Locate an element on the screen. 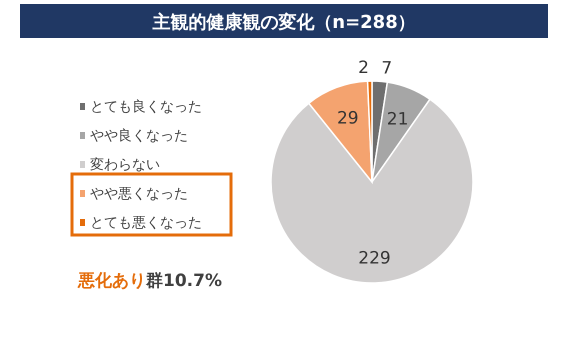 This screenshot has width=578, height=357. legend-label: やや悪くなった is located at coordinates (139, 194).